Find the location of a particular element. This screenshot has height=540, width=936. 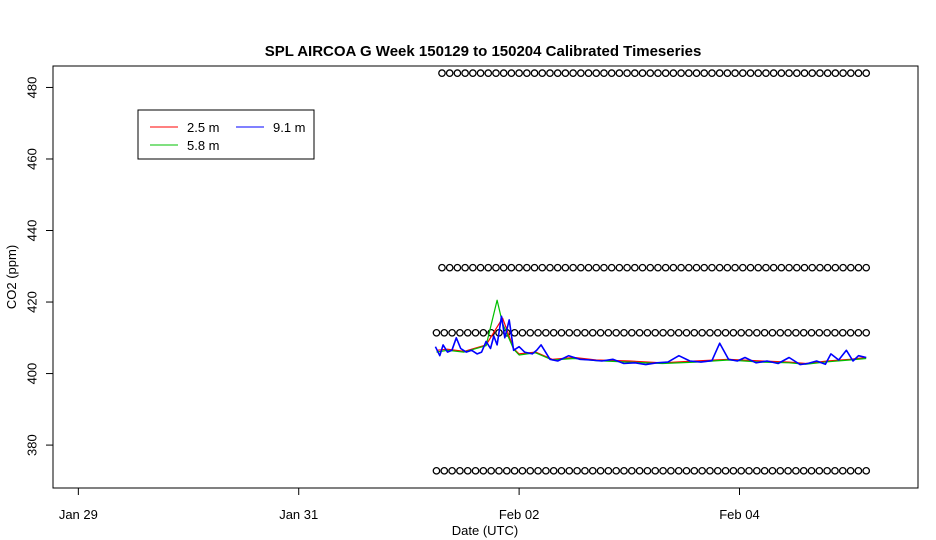

y-tick-label: 380 is located at coordinates (31, 445).